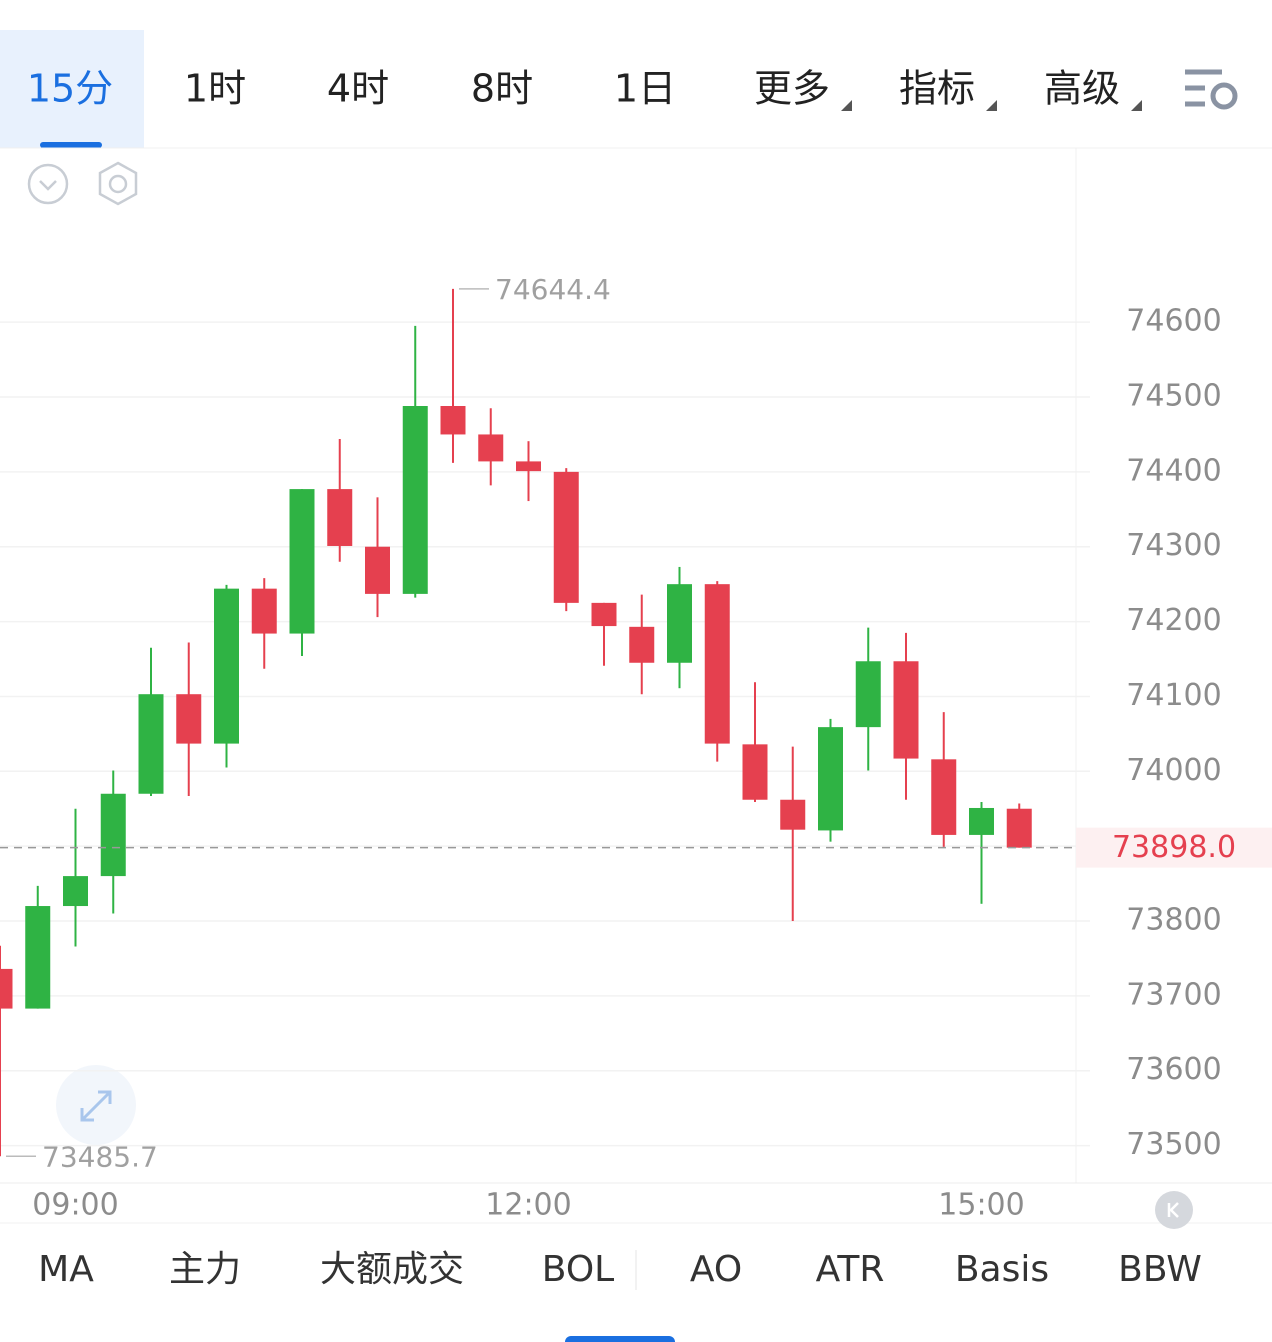  Describe the element at coordinates (528, 1205) in the screenshot. I see `x-tick-label: 12:00` at that location.